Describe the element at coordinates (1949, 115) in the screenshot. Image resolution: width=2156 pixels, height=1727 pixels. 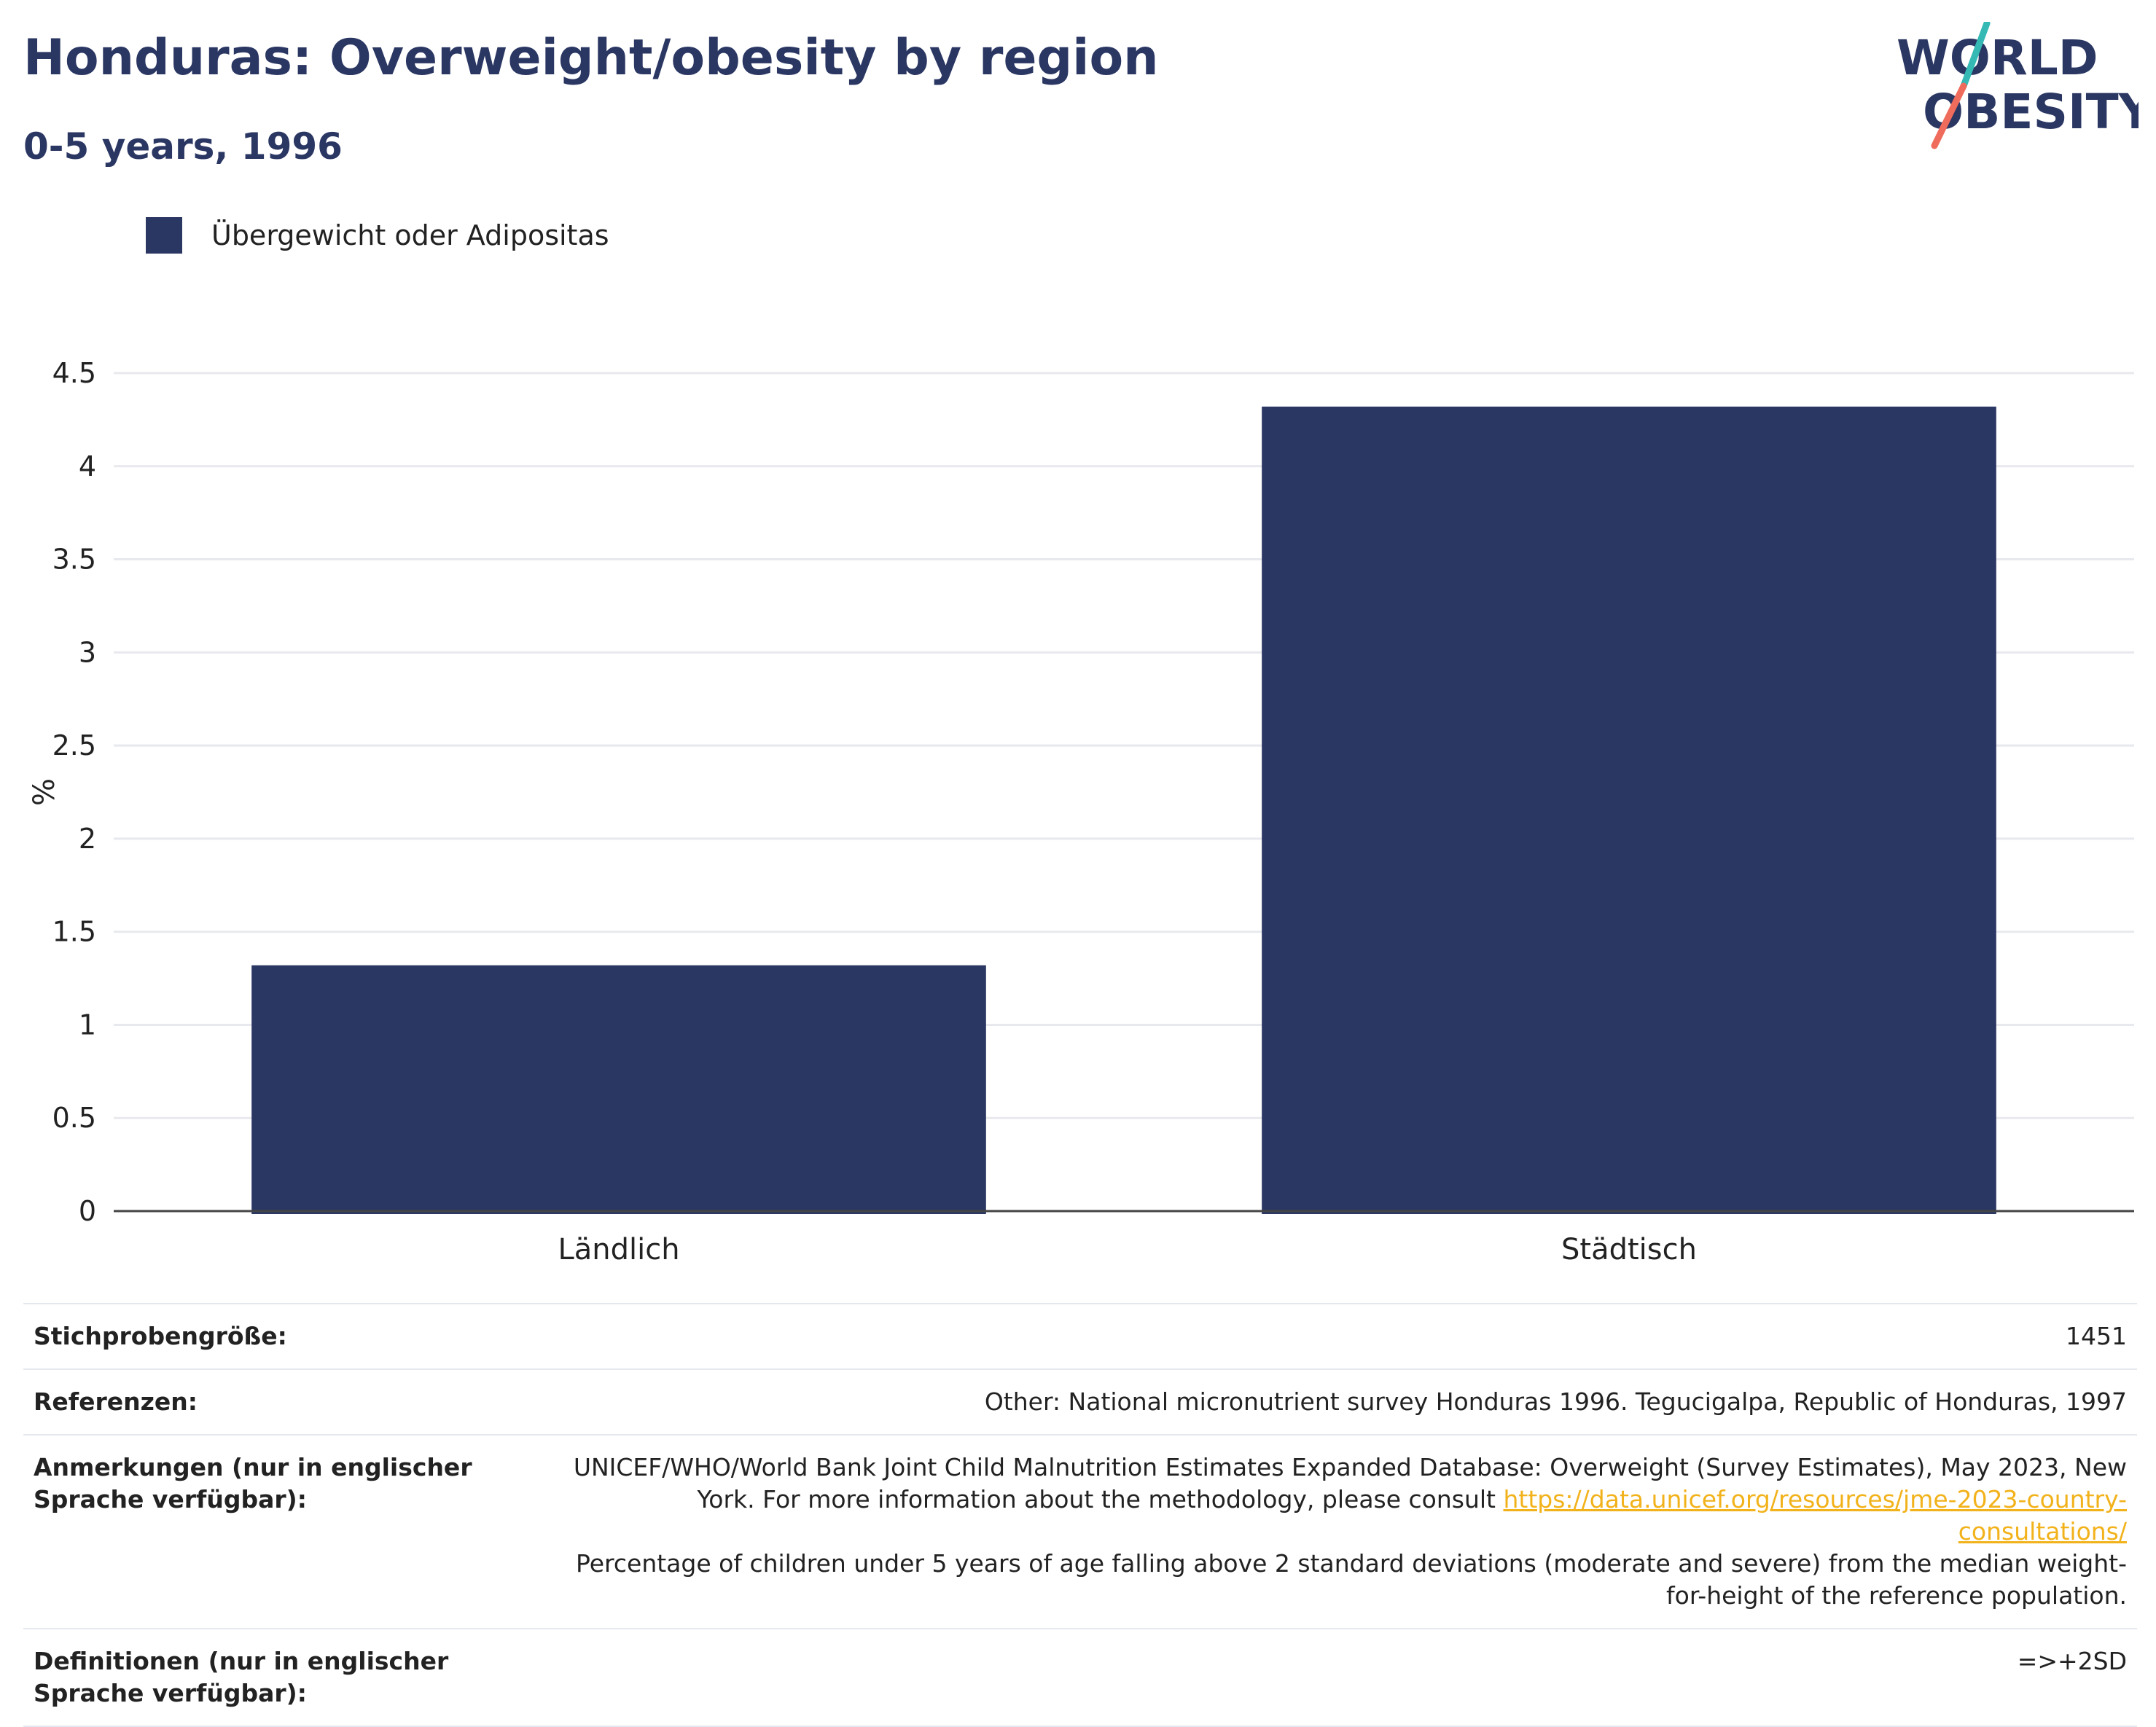
I see `logo-slash-bottom` at that location.